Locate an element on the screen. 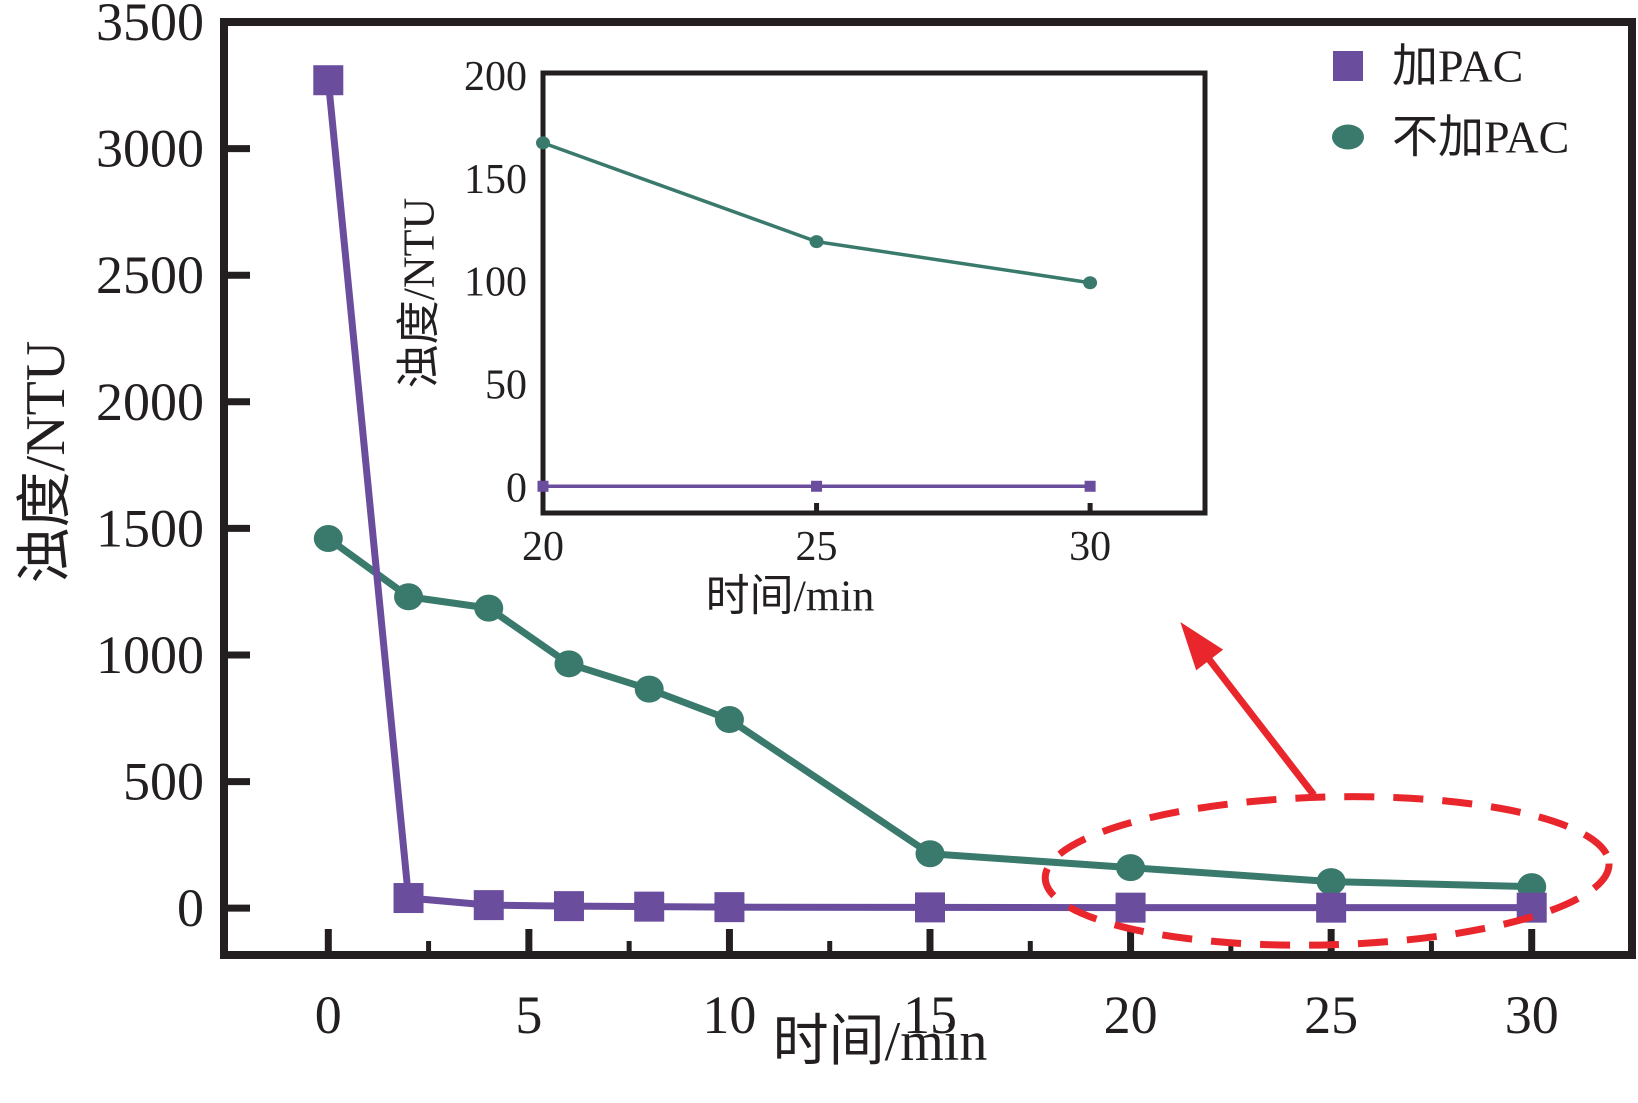 This screenshot has width=1638, height=1103. main-y-tick-label: 500 is located at coordinates (163, 782).